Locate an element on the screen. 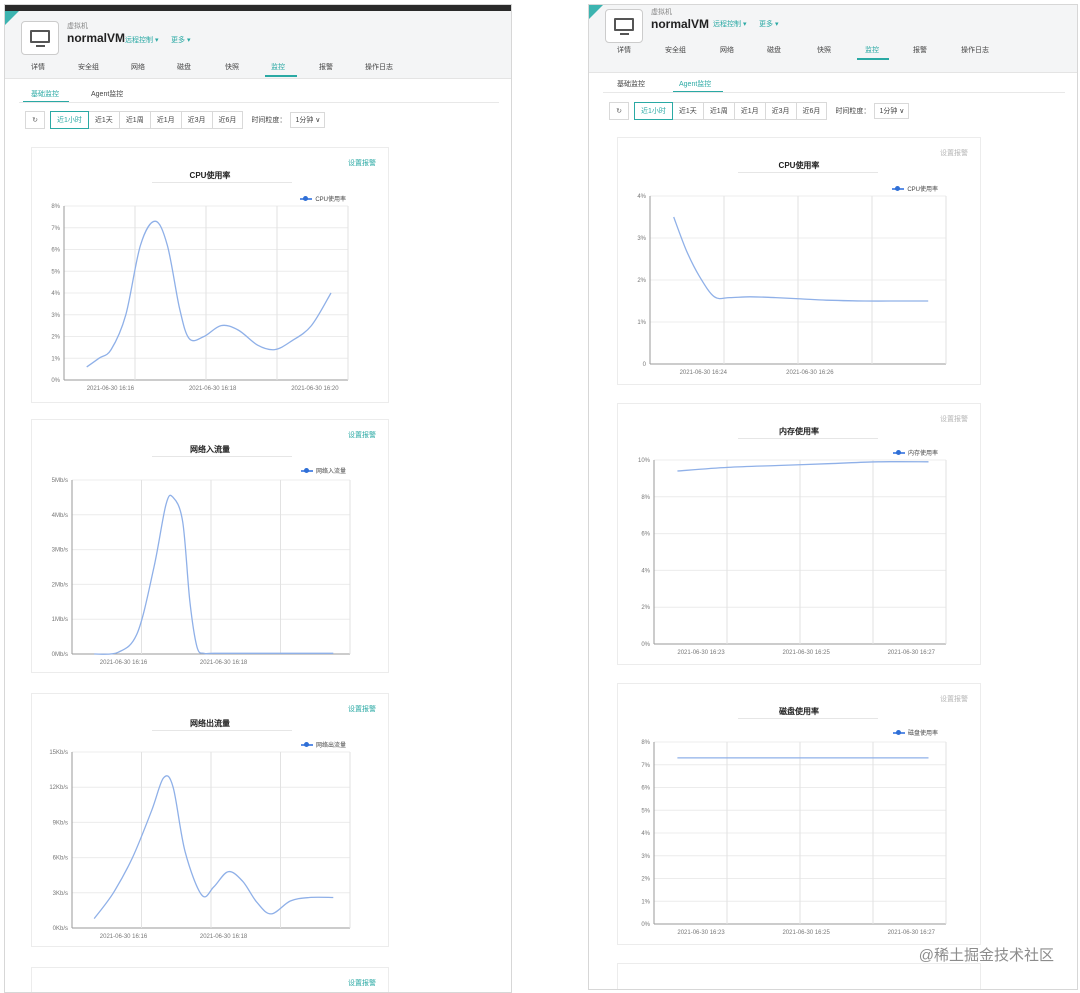  y-tick-label: 3Mb/s is located at coordinates (60, 551).